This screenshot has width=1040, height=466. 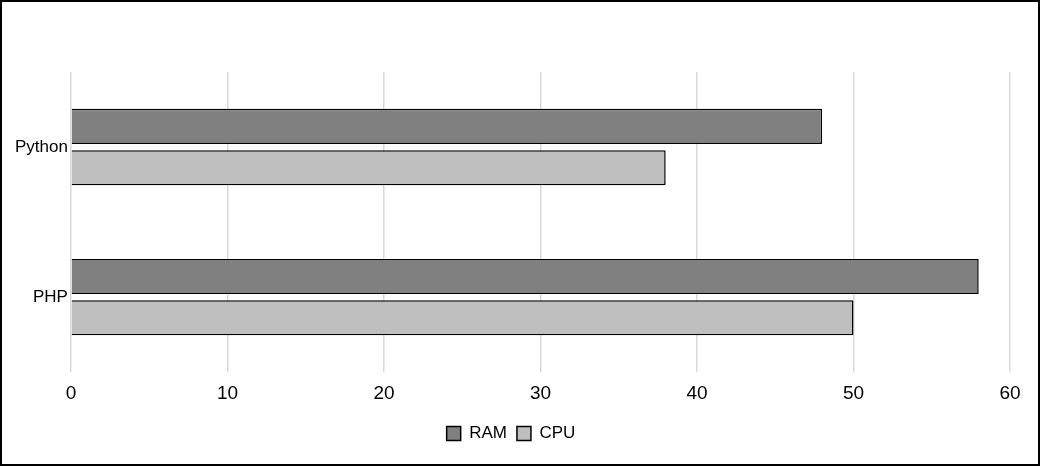 I want to click on y-tick-label: Python, so click(x=41, y=146).